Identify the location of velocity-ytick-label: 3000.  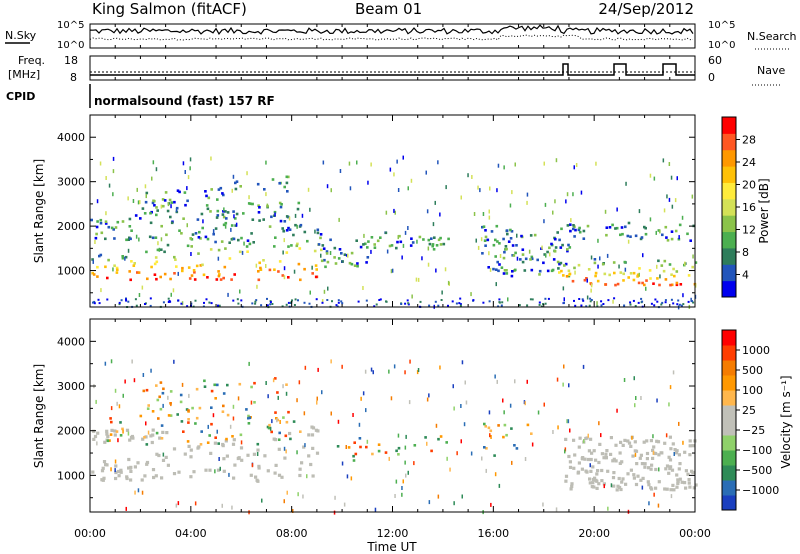
(71, 386).